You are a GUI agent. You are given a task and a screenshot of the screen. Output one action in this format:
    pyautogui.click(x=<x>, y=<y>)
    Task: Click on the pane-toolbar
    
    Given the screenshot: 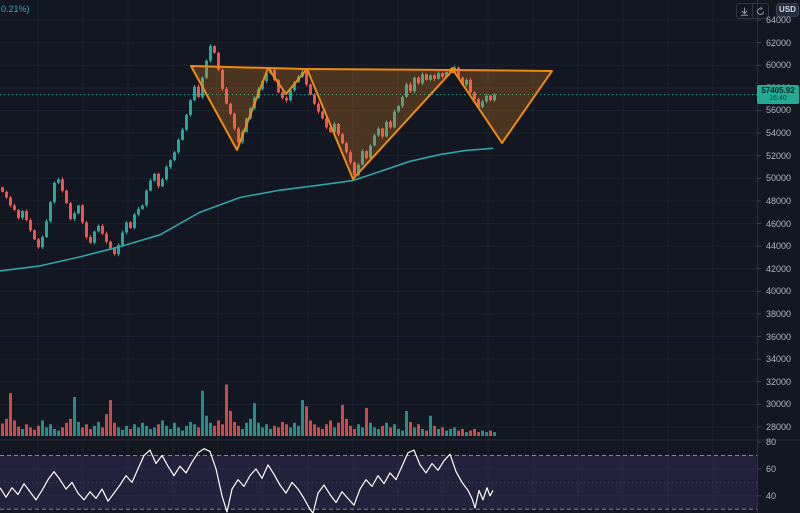 What is the action you would take?
    pyautogui.click(x=752, y=11)
    